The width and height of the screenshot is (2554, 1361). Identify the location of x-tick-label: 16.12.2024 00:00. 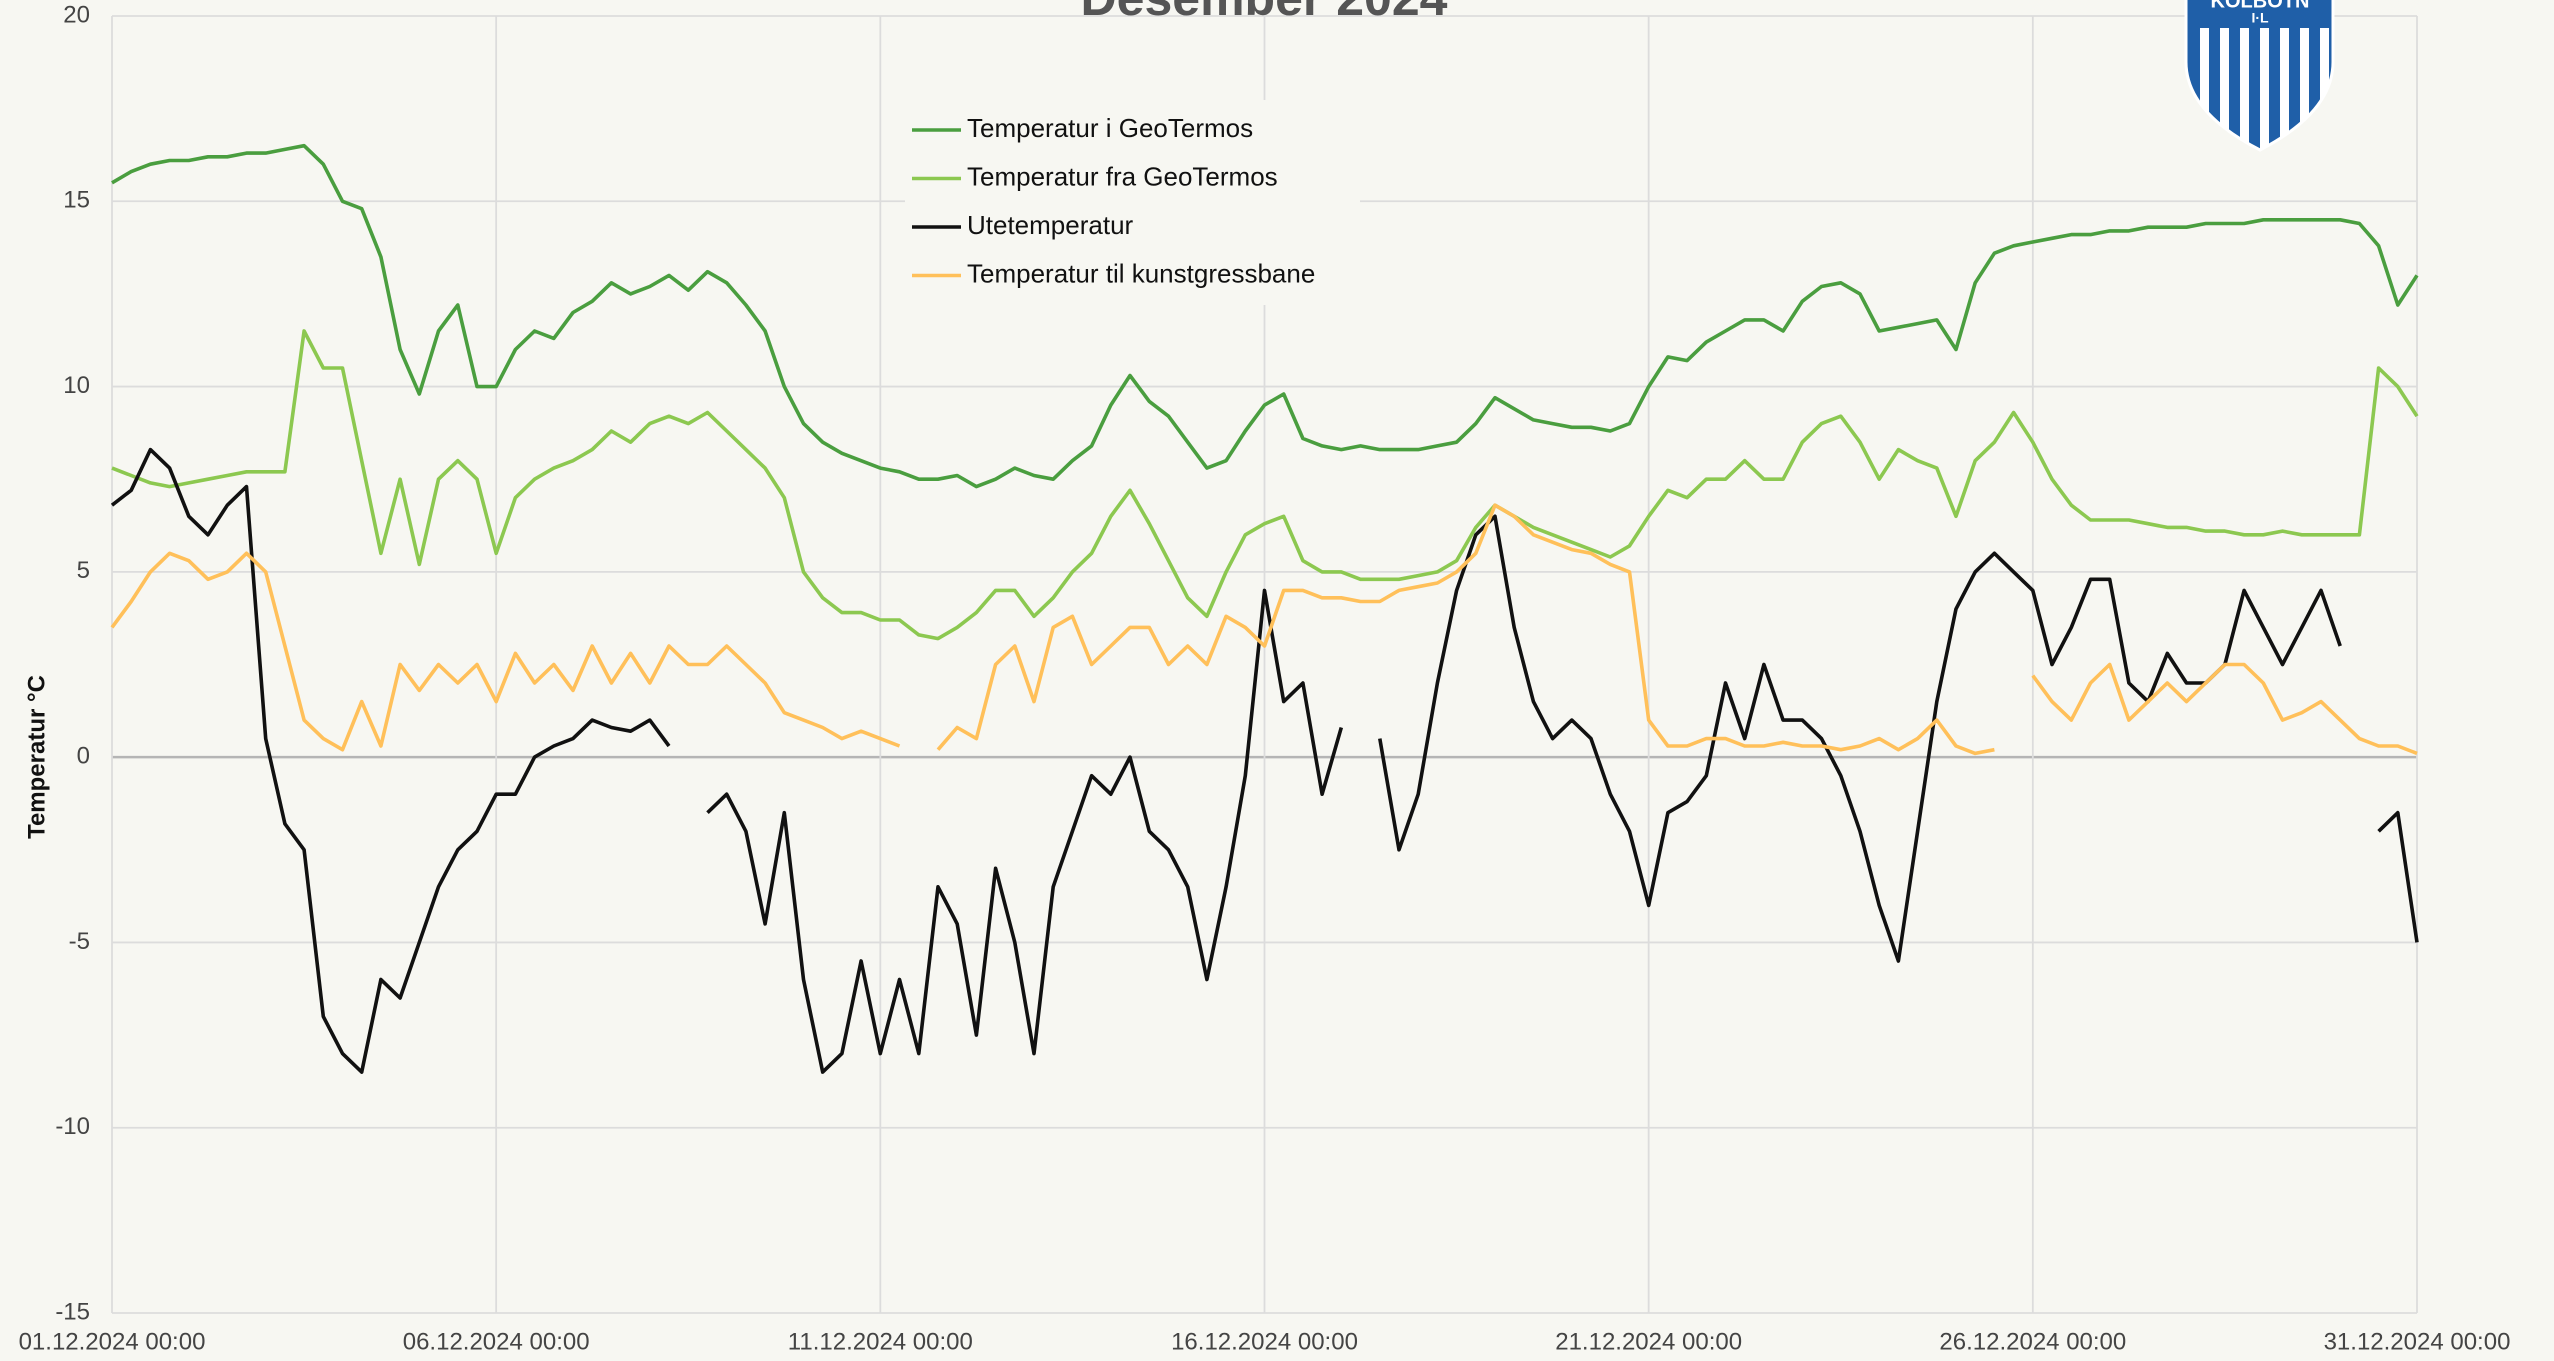
(1264, 1341).